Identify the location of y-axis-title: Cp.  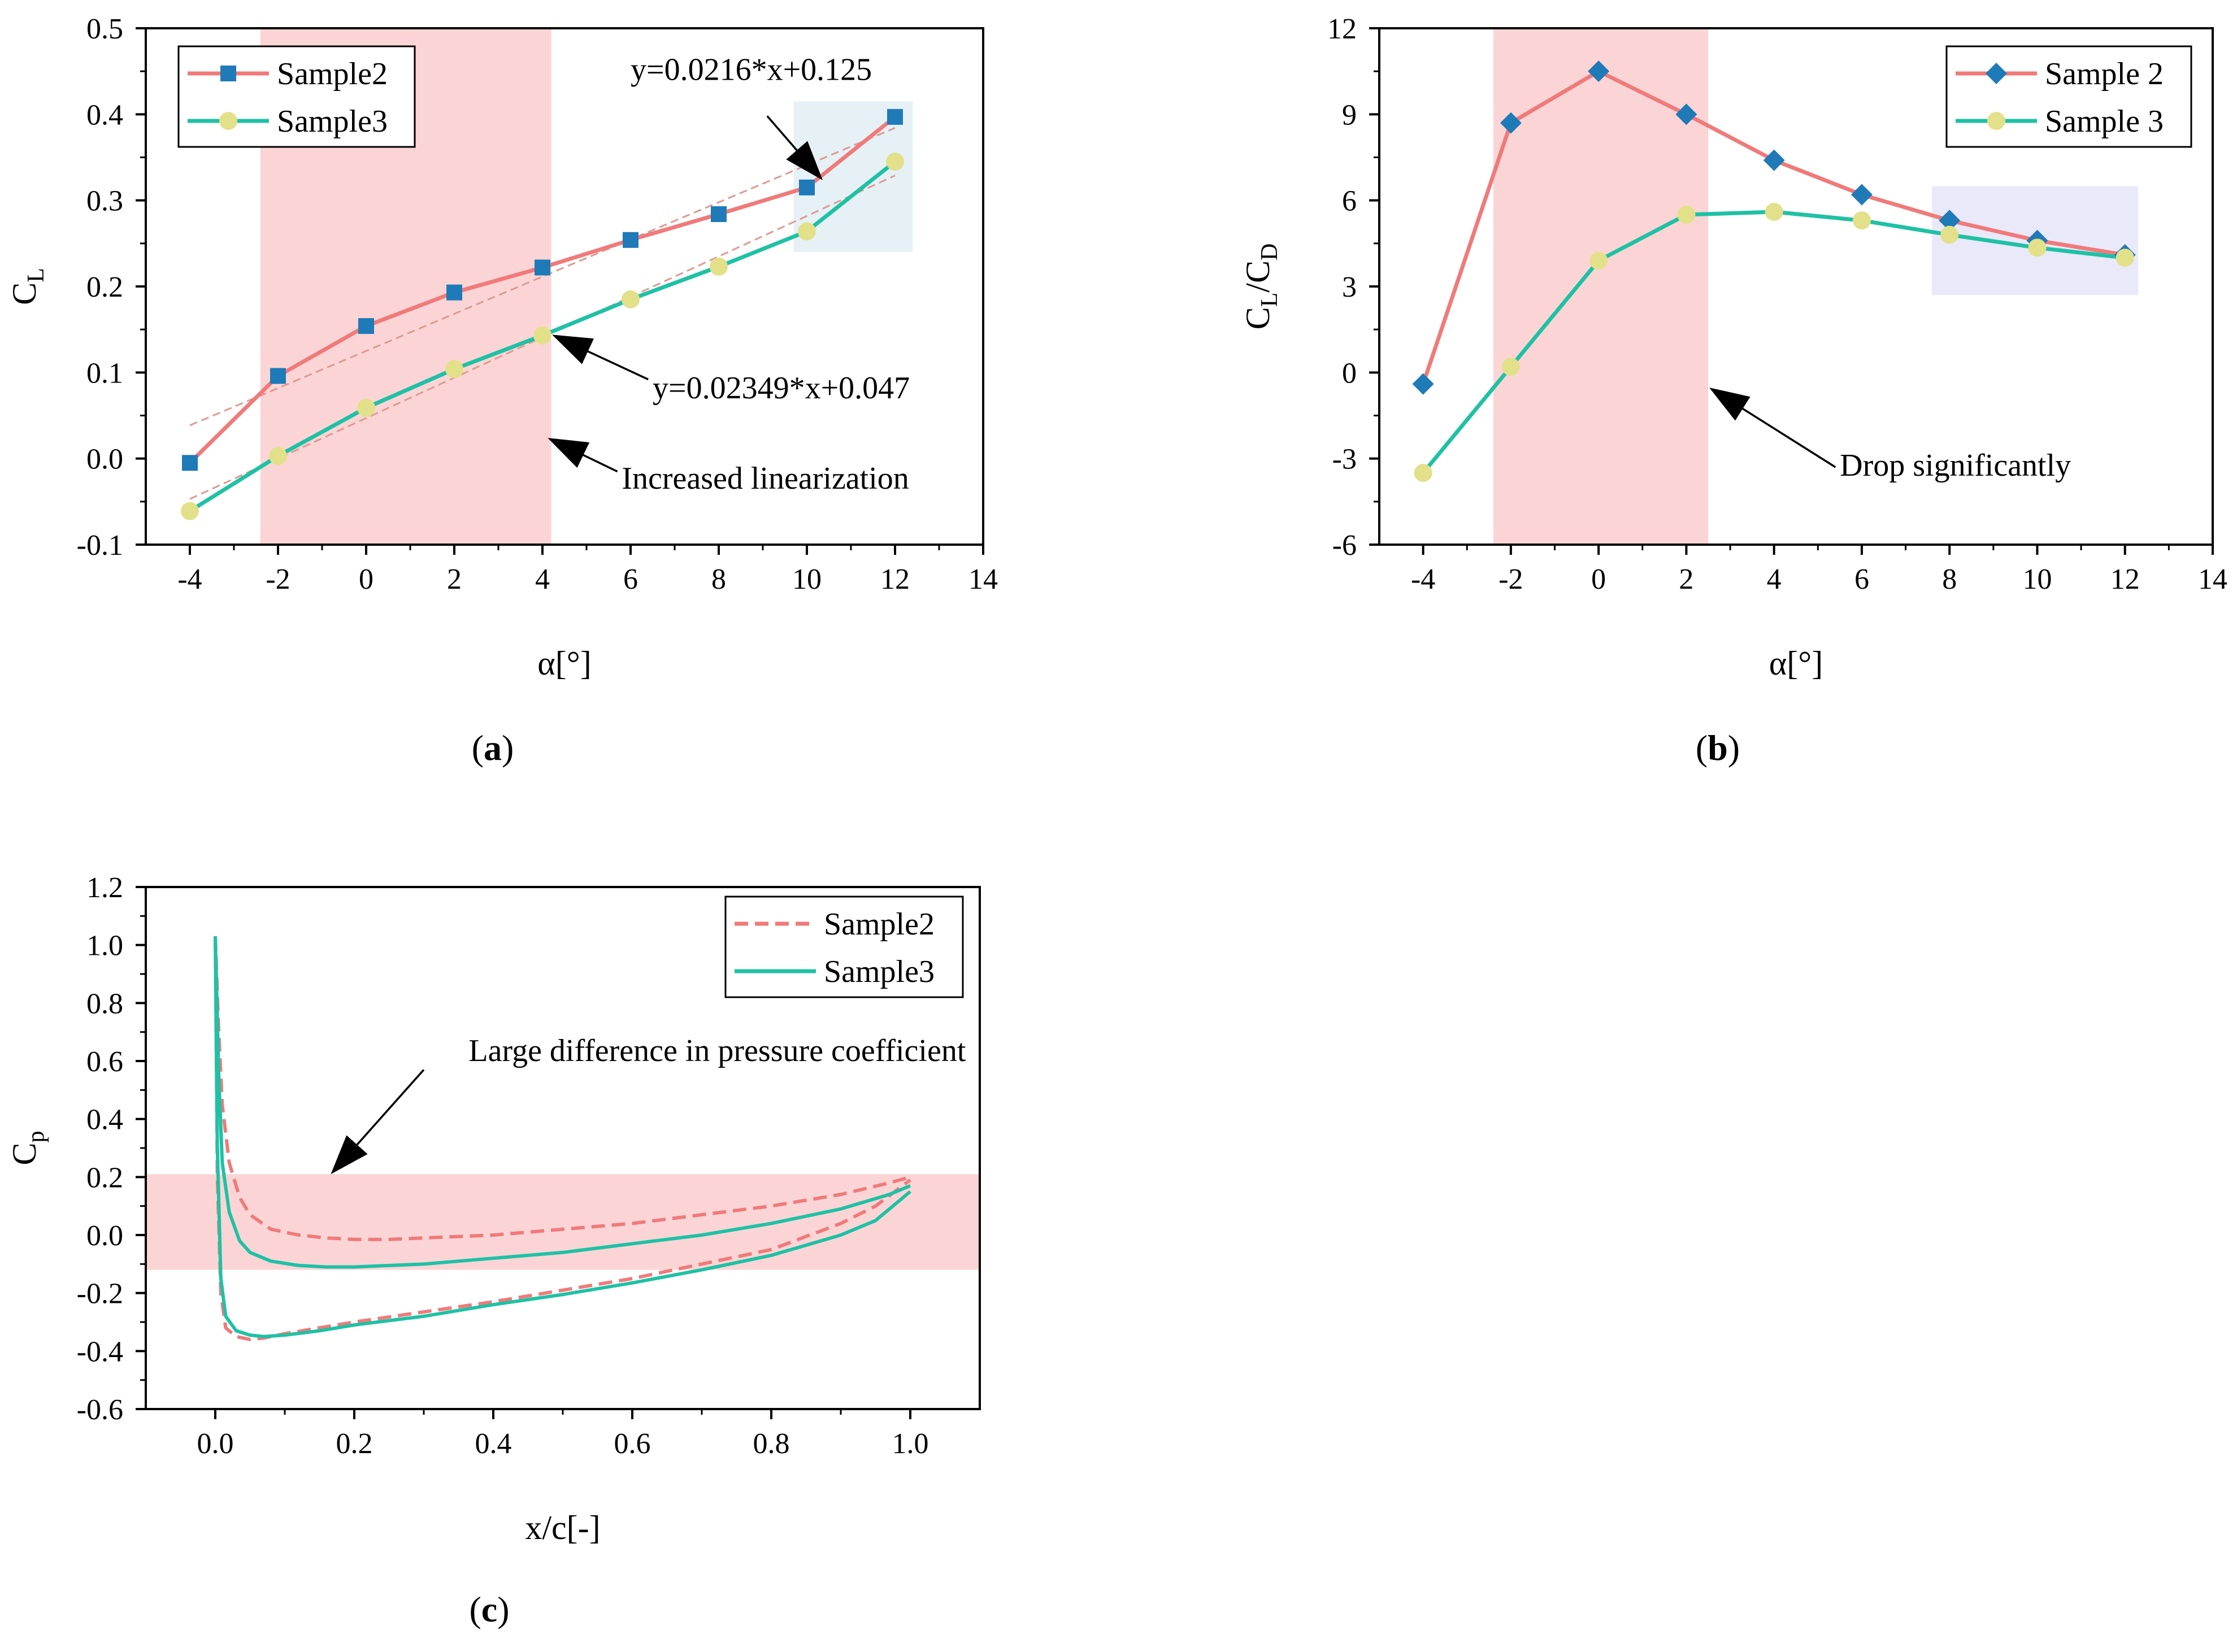
(27, 1148).